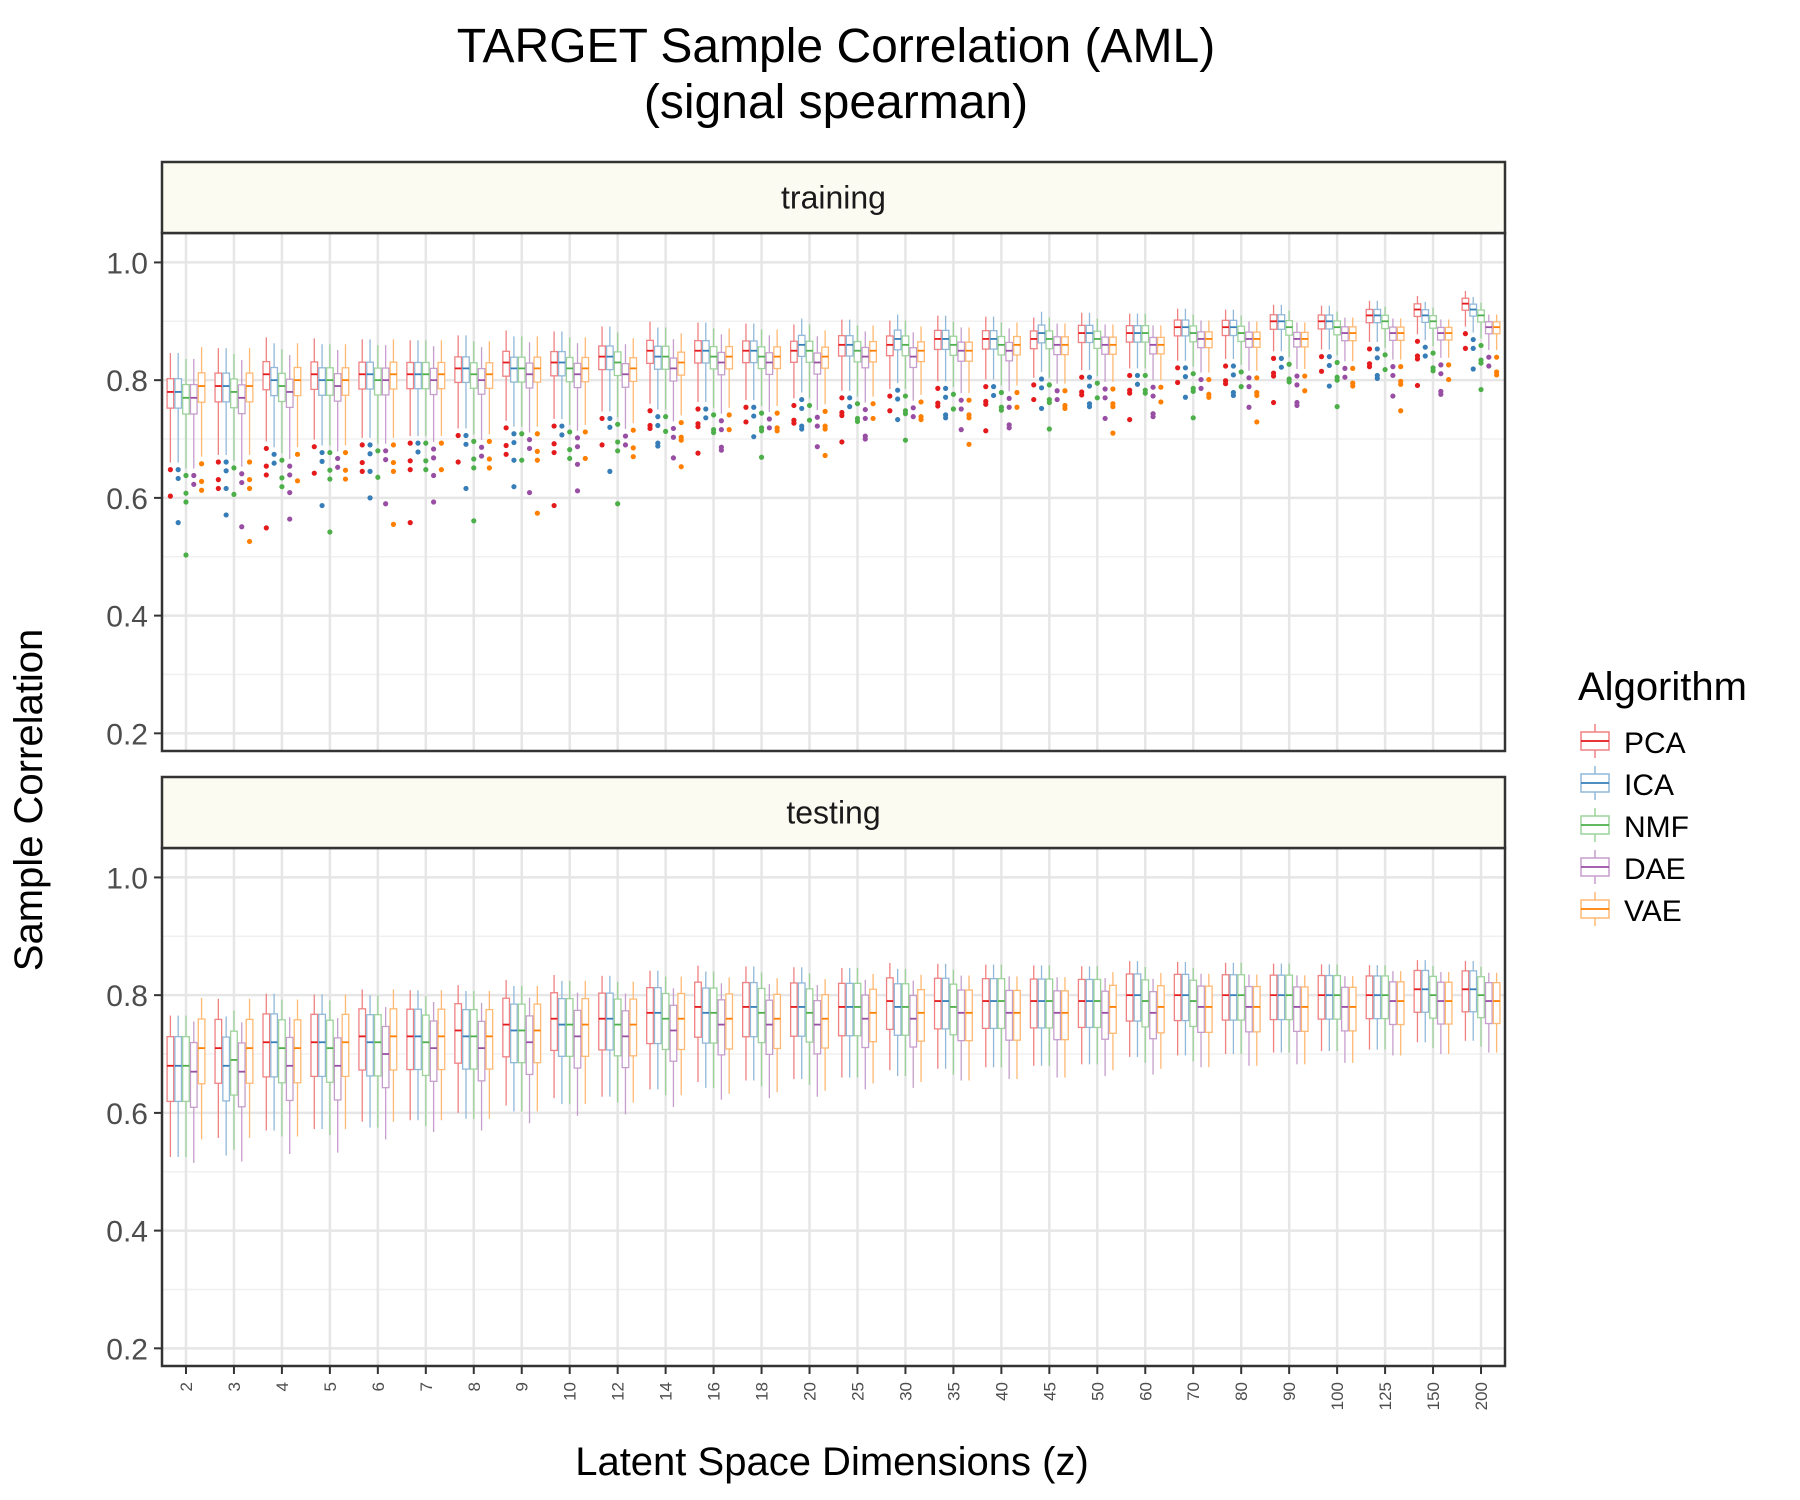  What do you see at coordinates (577, 1054) in the screenshot?
I see `box-dae-z10` at bounding box center [577, 1054].